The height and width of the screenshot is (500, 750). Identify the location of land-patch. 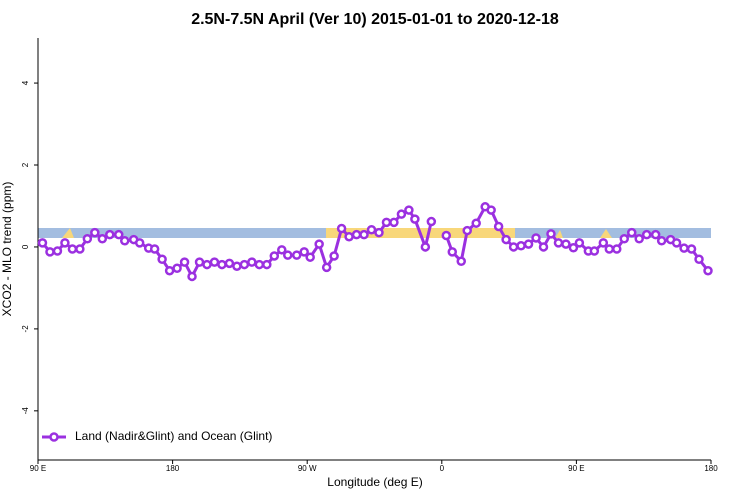
(337, 233).